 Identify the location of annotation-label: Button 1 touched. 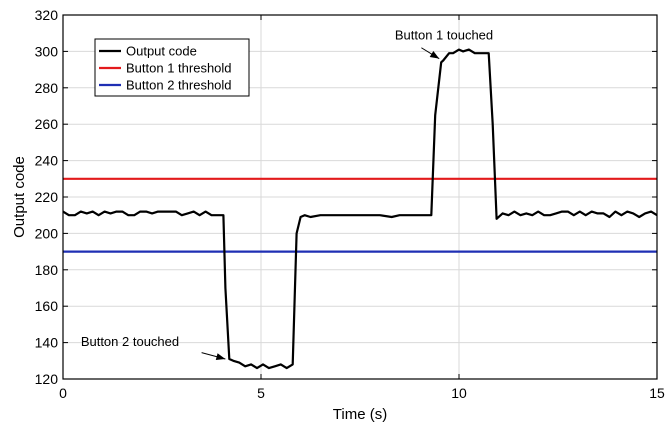
(444, 35).